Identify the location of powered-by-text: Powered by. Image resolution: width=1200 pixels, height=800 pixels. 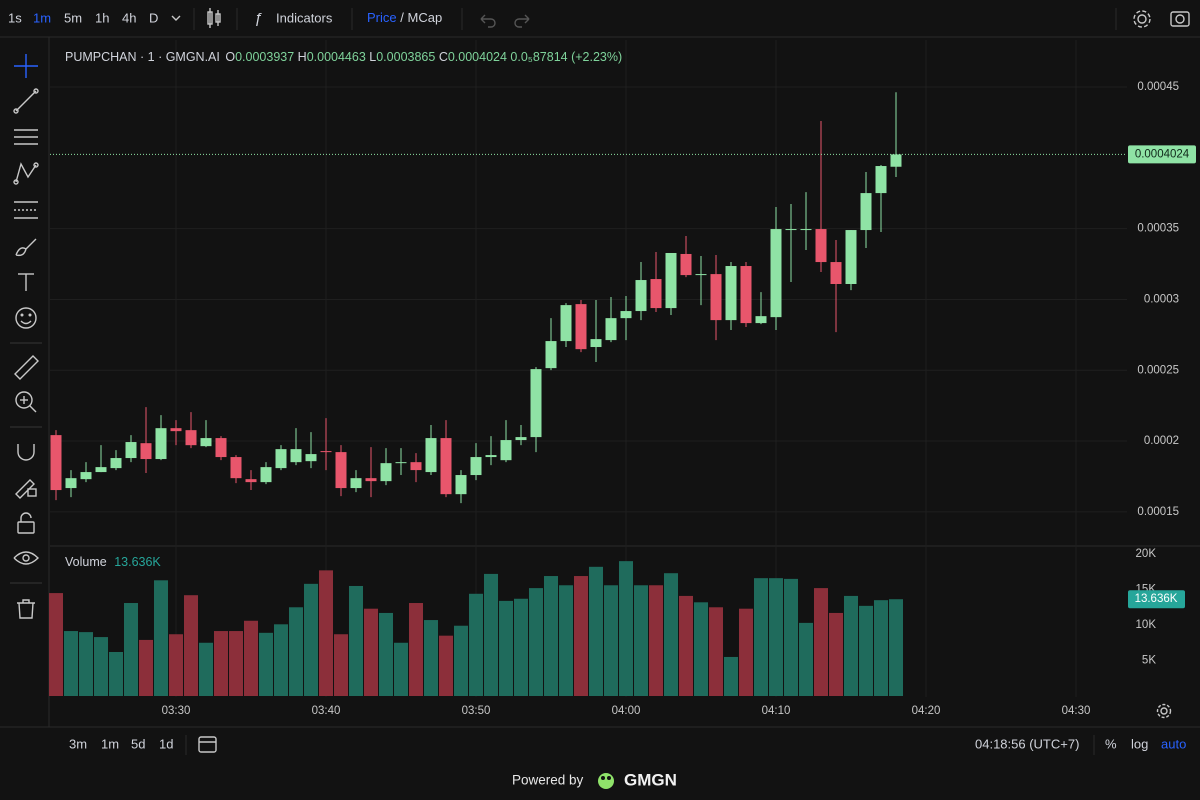
(548, 780).